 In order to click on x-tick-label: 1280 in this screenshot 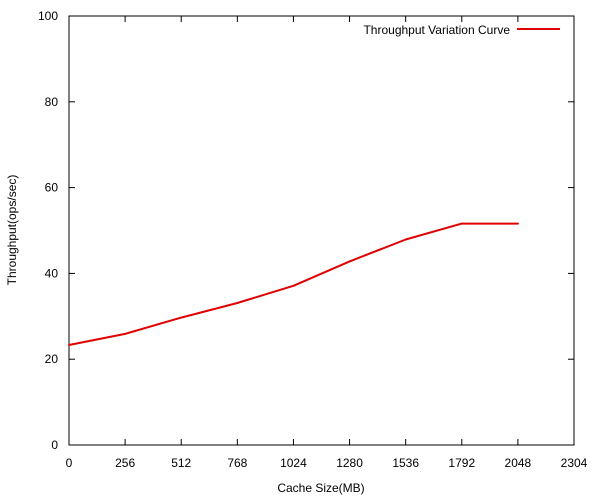, I will do `click(349, 463)`.